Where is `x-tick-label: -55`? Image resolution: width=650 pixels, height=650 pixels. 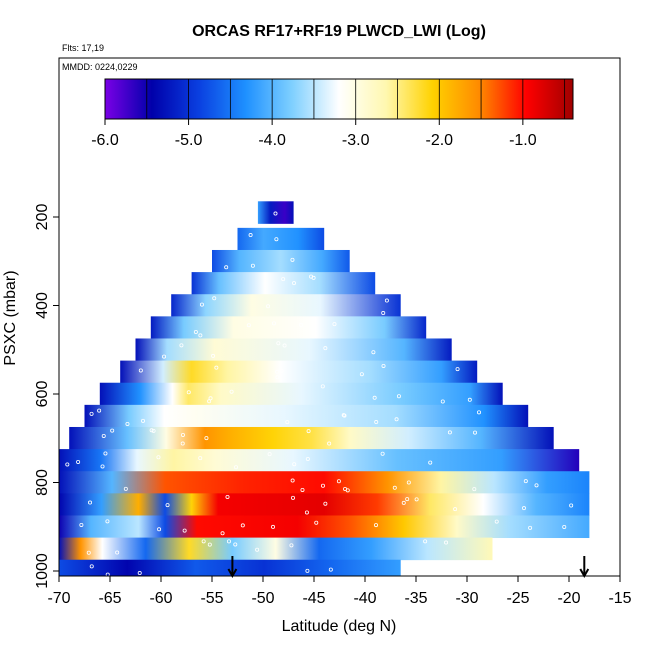 x-tick-label: -55 is located at coordinates (211, 598).